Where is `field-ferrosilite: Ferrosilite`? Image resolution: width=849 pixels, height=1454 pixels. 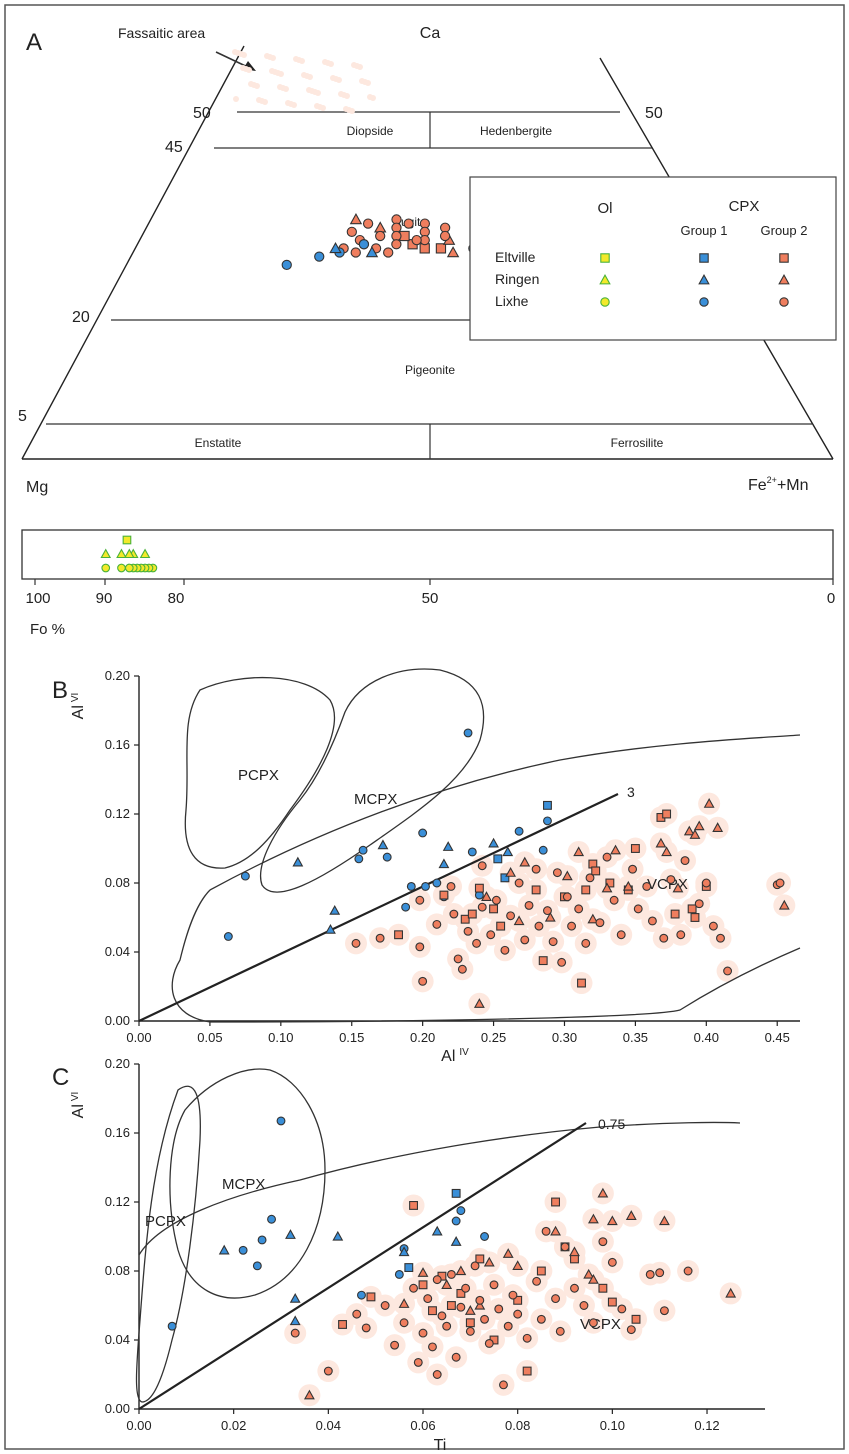
field-ferrosilite: Ferrosilite is located at coordinates (637, 443).